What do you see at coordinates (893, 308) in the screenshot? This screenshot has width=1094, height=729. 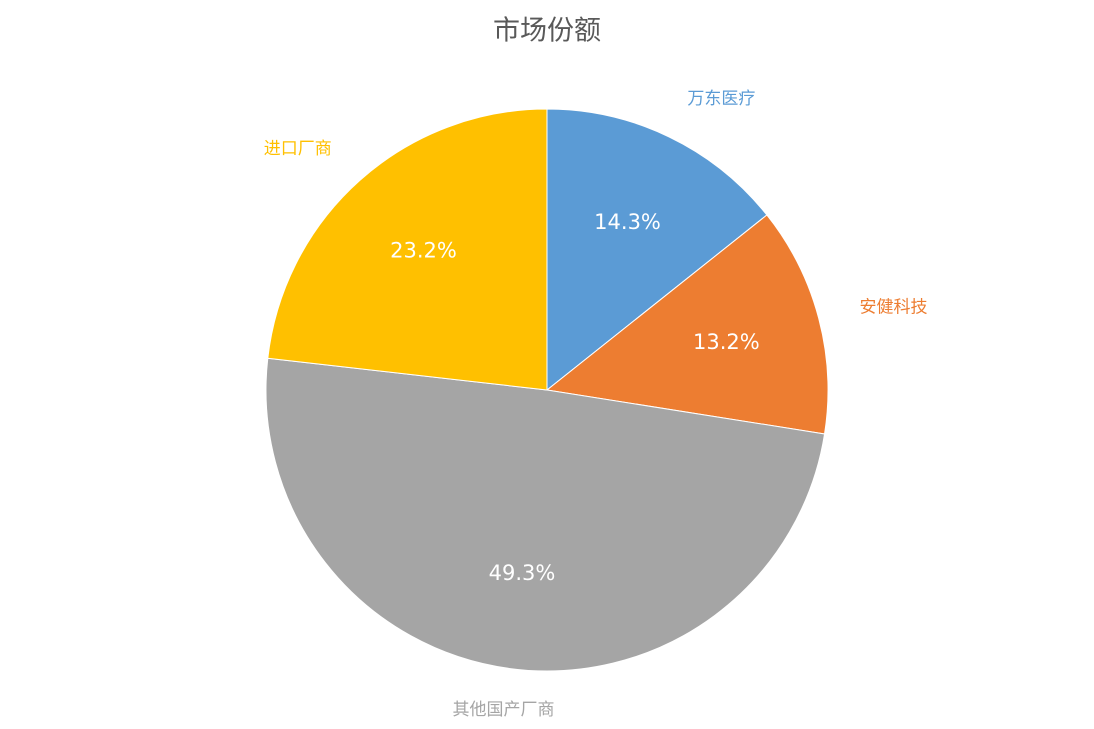 I see `category-label: 安健科技` at bounding box center [893, 308].